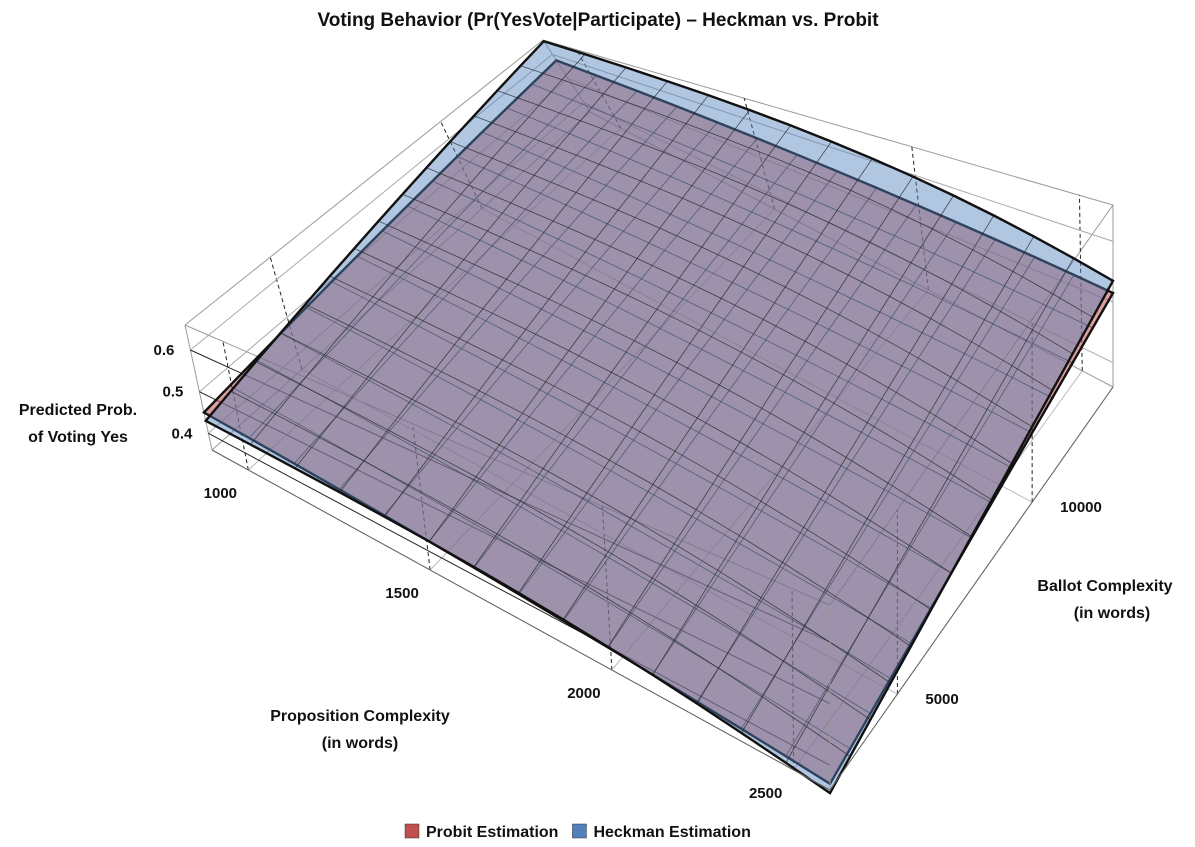 The height and width of the screenshot is (847, 1195). Describe the element at coordinates (971, 588) in the screenshot. I see `box-edge-front` at that location.